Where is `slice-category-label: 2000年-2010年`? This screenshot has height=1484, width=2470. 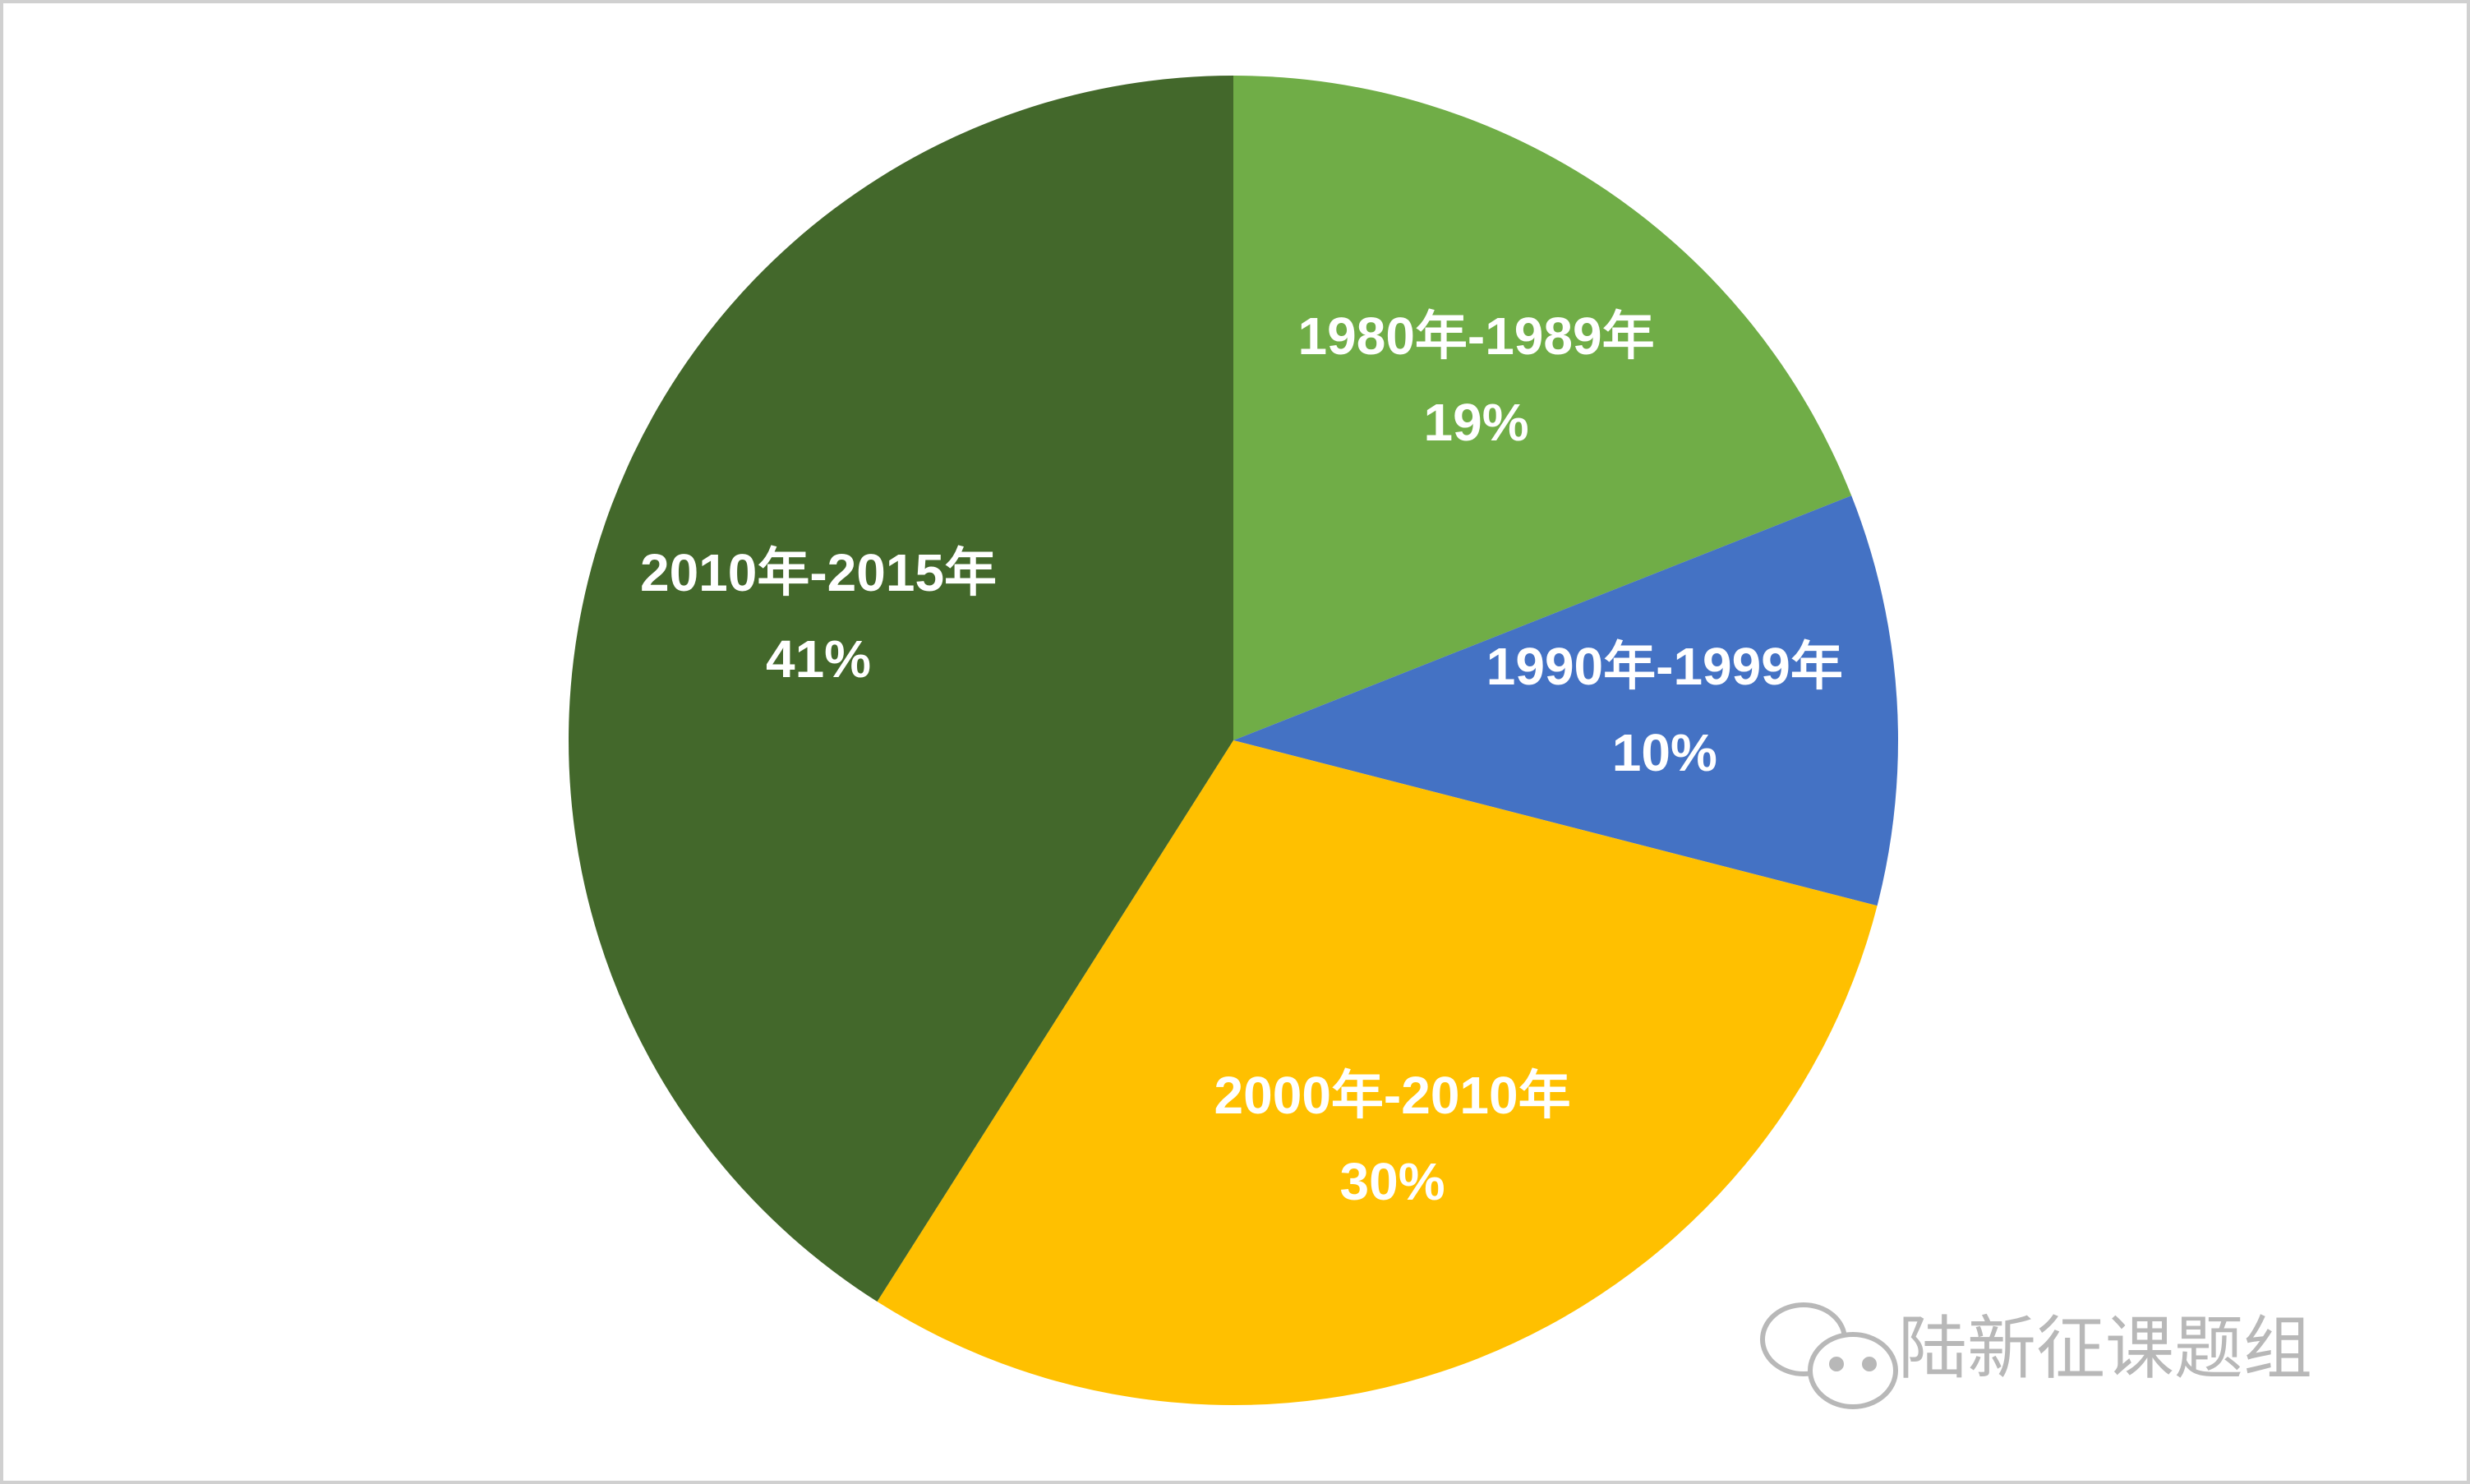
slice-category-label: 2000年-2010年 is located at coordinates (1392, 1096).